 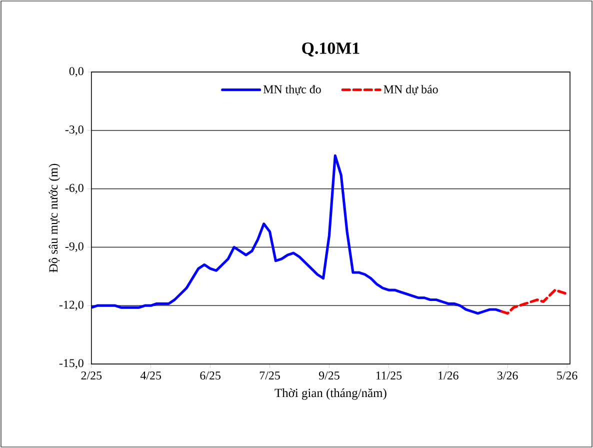 I want to click on y-axis-title: Độ sâu mực nước (m), so click(x=54, y=218).